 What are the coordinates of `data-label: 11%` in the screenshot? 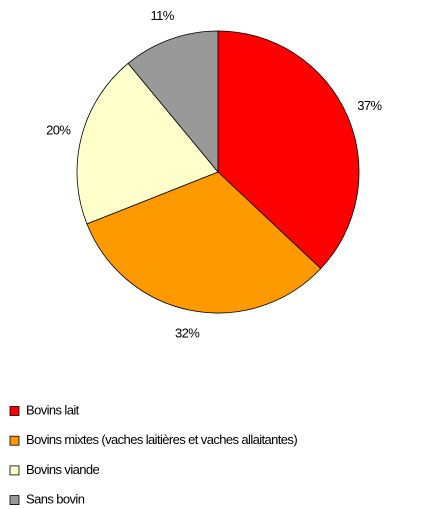 It's located at (162, 15).